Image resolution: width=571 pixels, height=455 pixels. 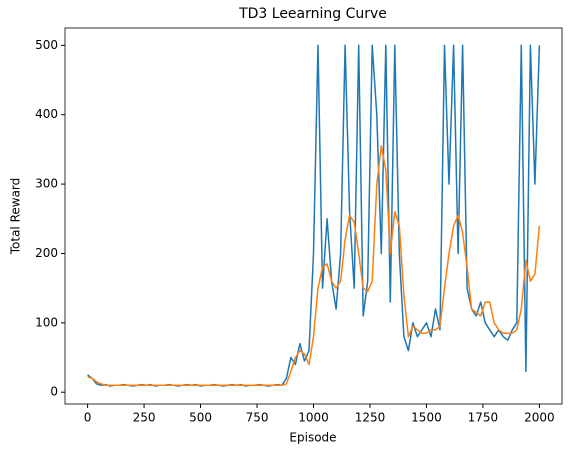 I want to click on x-tick-label: 1750, so click(x=483, y=418).